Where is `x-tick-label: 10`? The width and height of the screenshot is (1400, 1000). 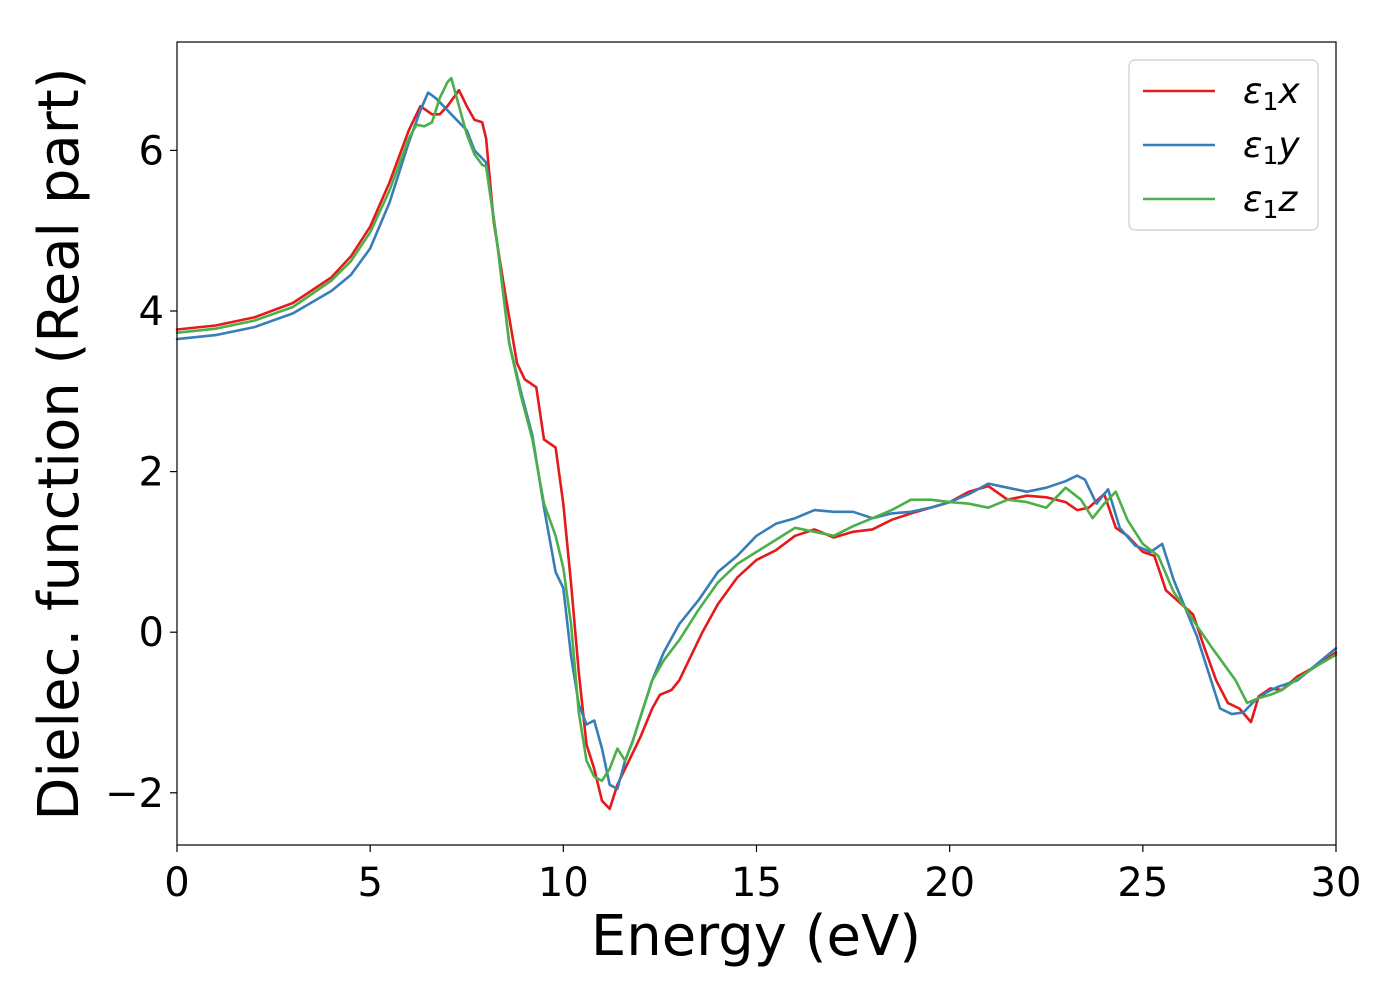 x-tick-label: 10 is located at coordinates (563, 883).